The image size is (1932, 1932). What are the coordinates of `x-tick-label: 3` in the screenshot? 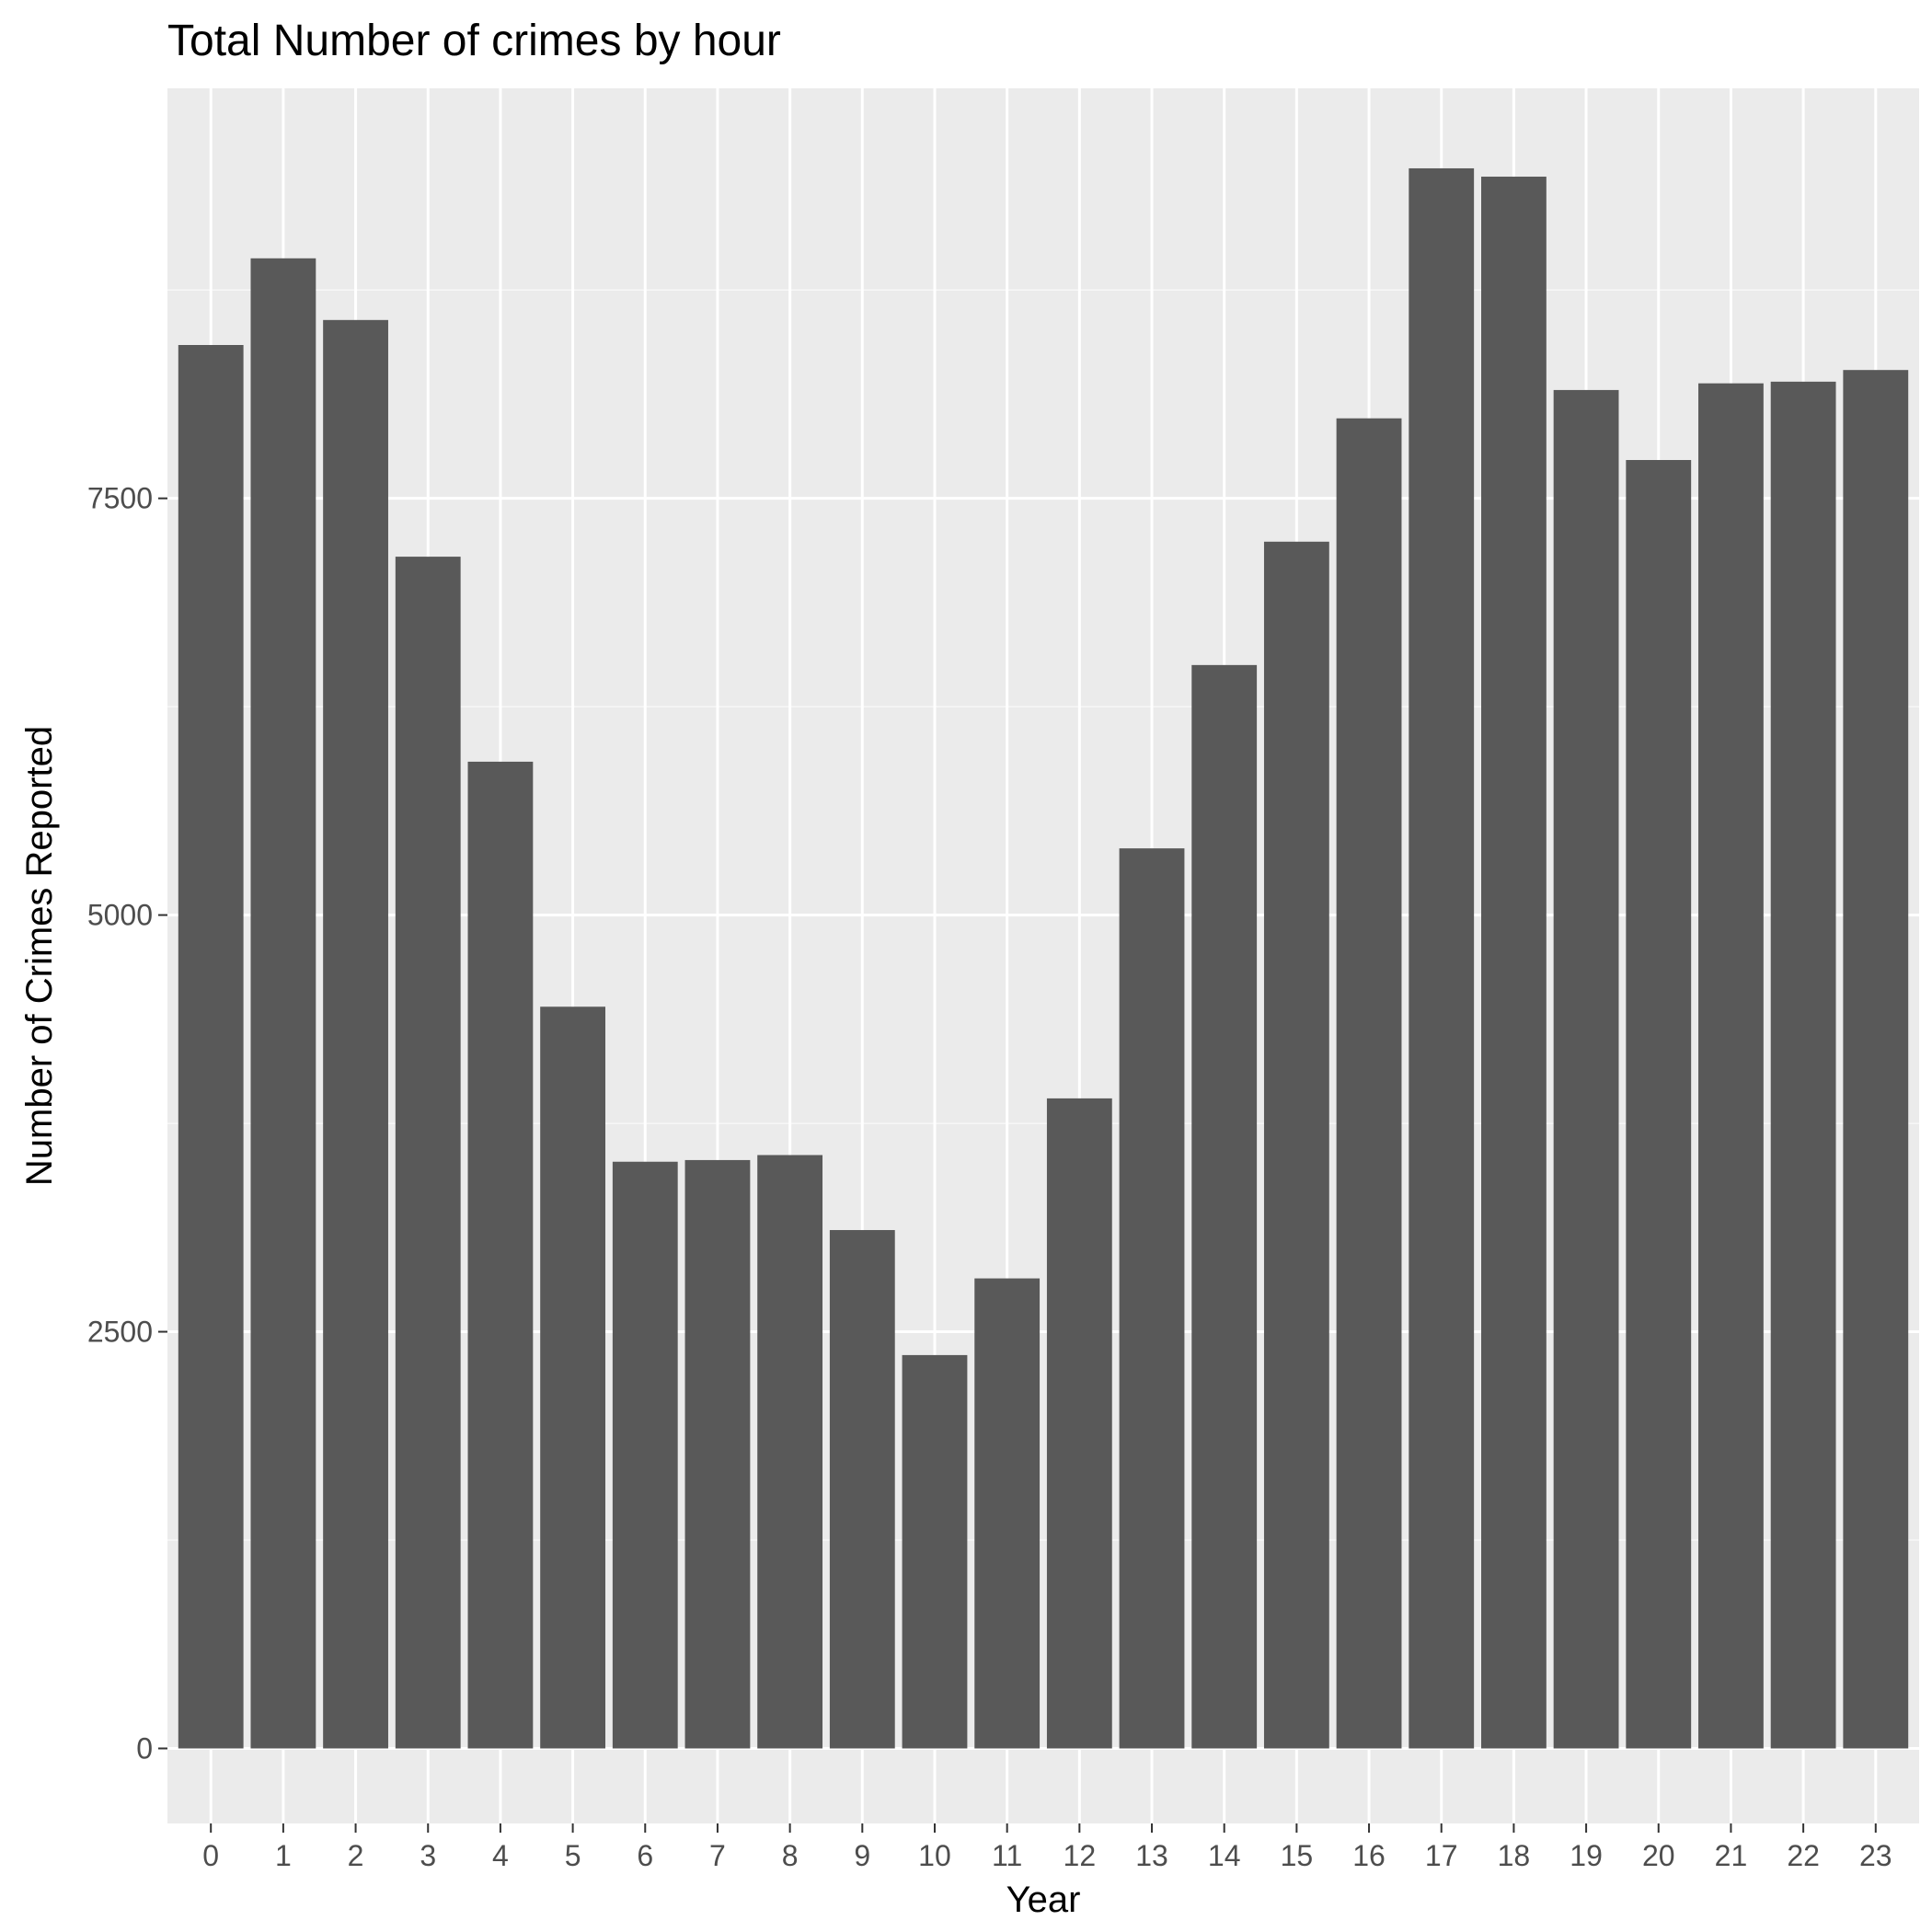 It's located at (428, 1855).